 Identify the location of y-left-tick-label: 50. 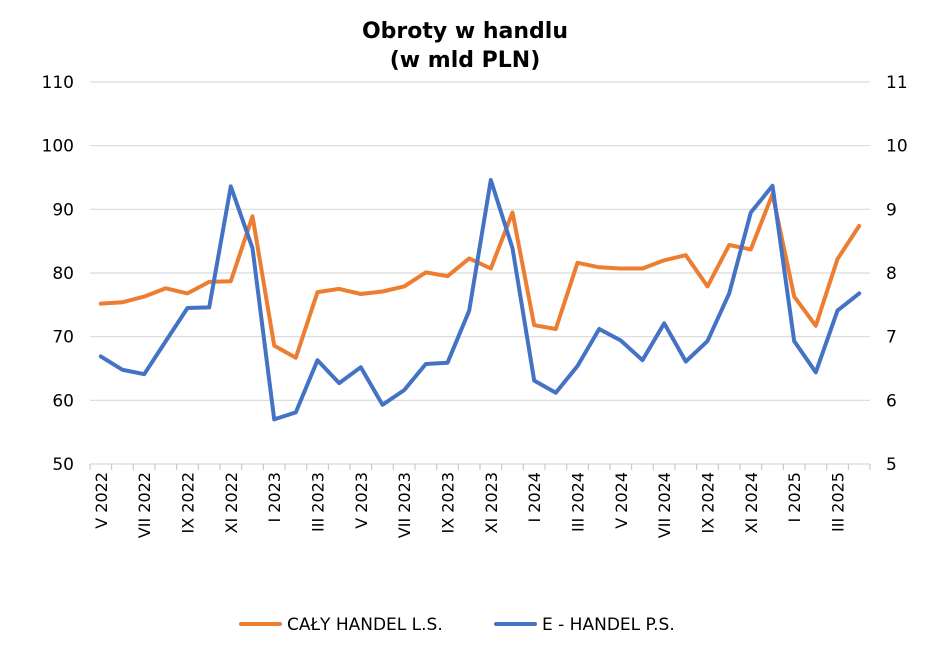
(63, 465).